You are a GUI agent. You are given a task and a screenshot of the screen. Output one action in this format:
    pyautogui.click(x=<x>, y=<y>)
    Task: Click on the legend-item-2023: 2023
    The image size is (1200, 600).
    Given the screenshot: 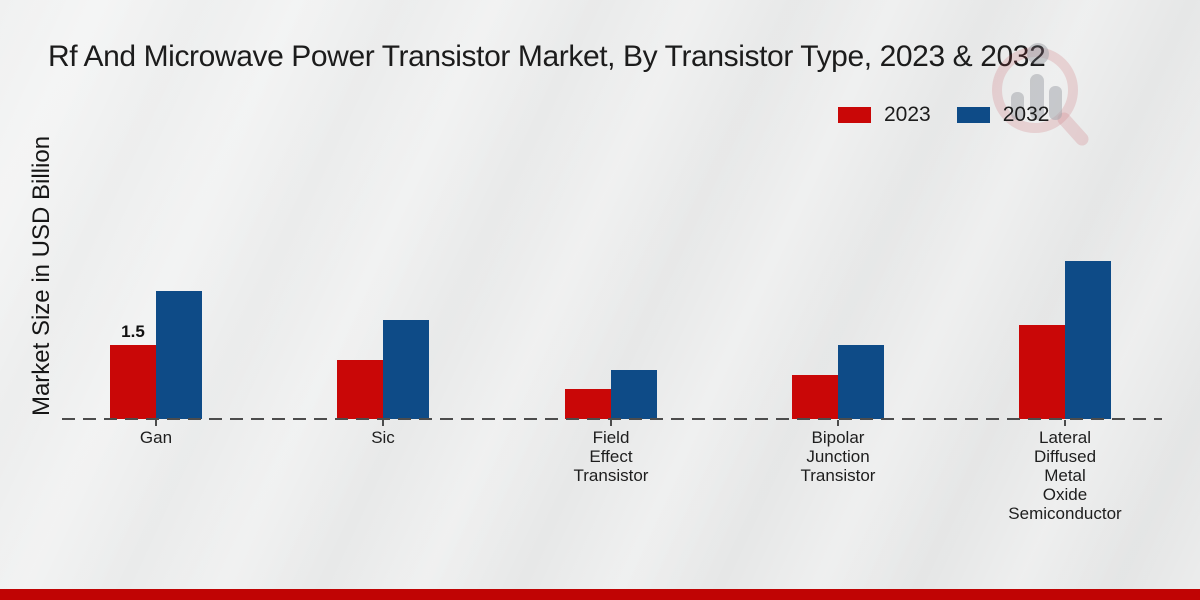 What is the action you would take?
    pyautogui.click(x=884, y=115)
    